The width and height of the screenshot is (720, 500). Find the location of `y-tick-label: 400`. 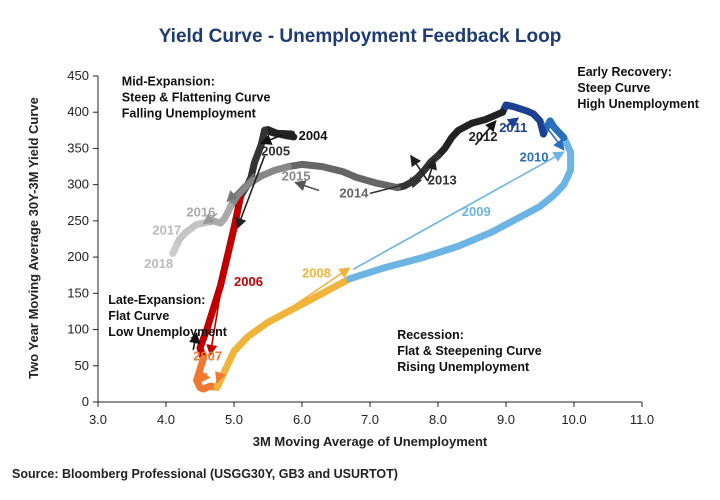

y-tick-label: 400 is located at coordinates (78, 111).